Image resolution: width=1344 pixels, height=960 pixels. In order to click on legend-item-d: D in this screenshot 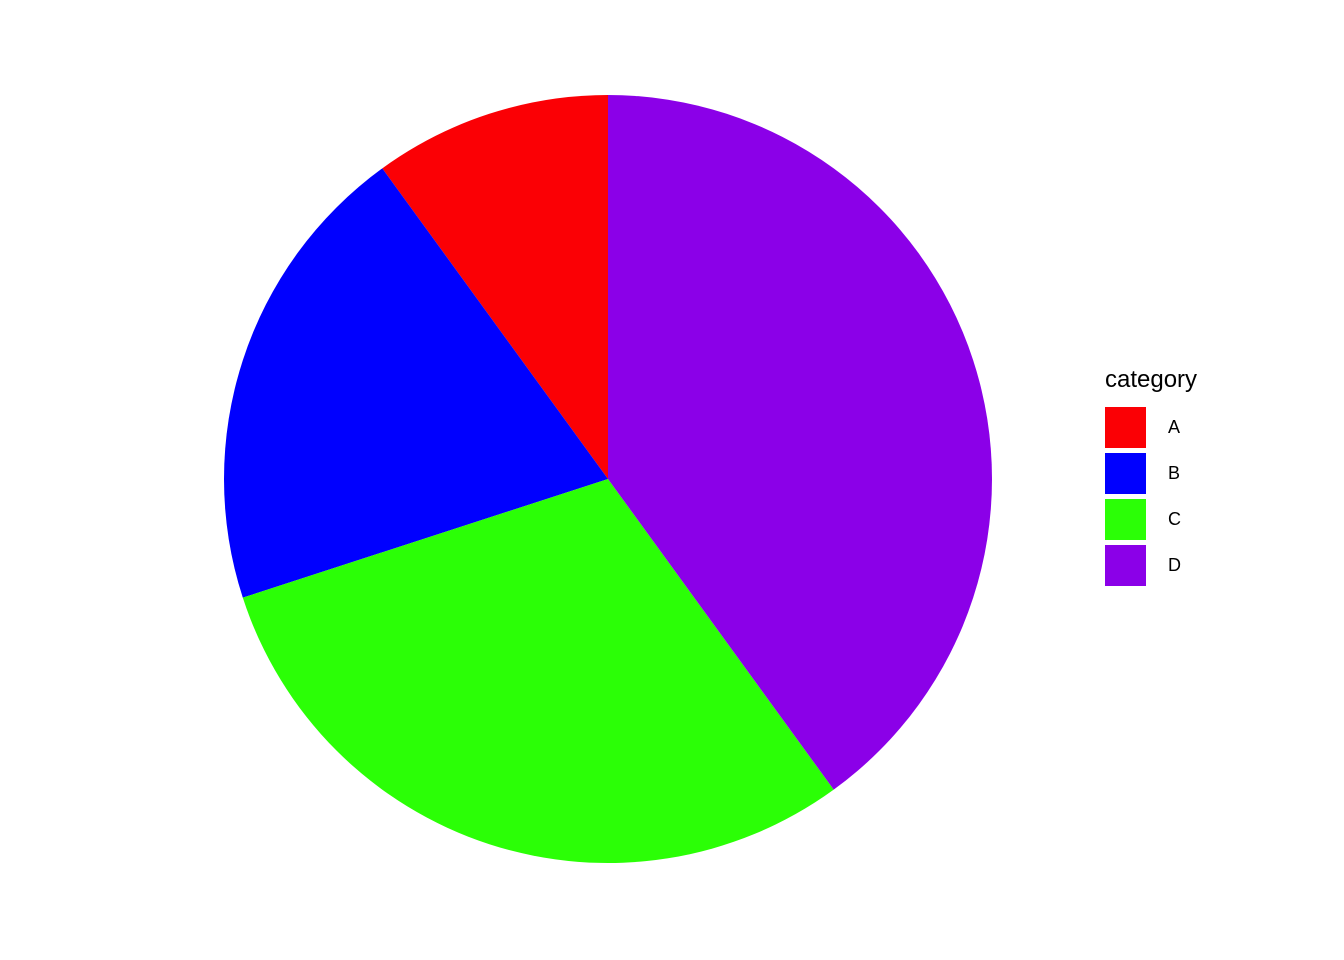, I will do `click(1151, 565)`.